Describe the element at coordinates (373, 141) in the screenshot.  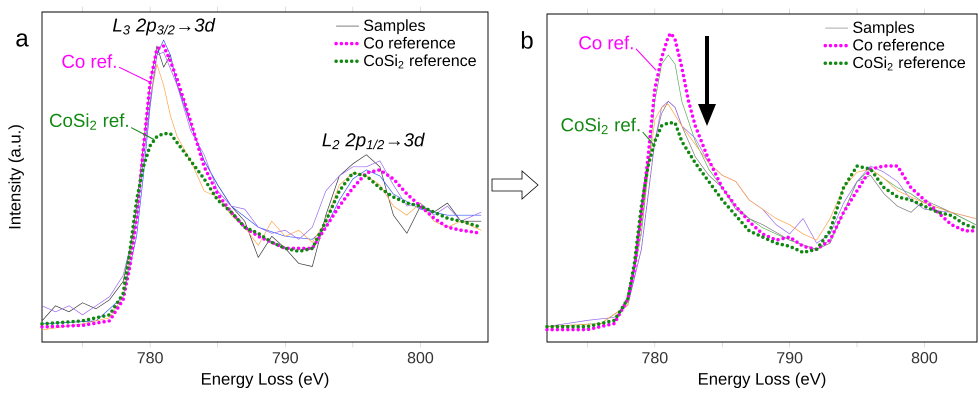
I see `annotation: L$_{2}$ 2p$_{1/2}$→3d` at that location.